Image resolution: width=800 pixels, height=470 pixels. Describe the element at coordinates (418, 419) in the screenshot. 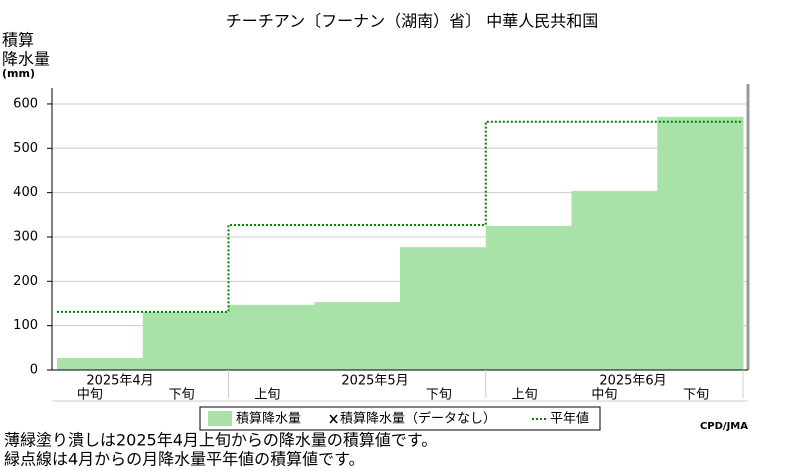

I see `legend-label: 積算降水量（データなし）` at that location.